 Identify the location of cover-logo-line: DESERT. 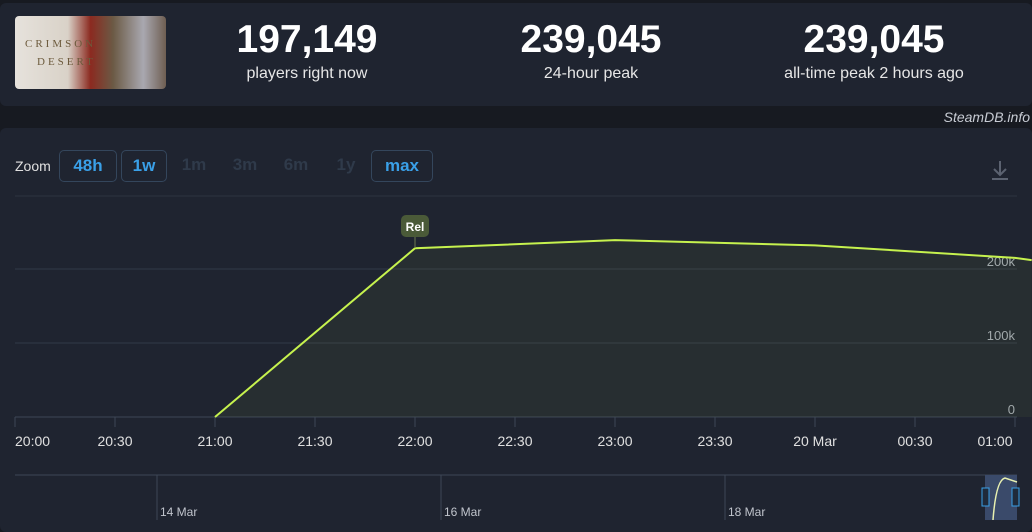
(66, 62).